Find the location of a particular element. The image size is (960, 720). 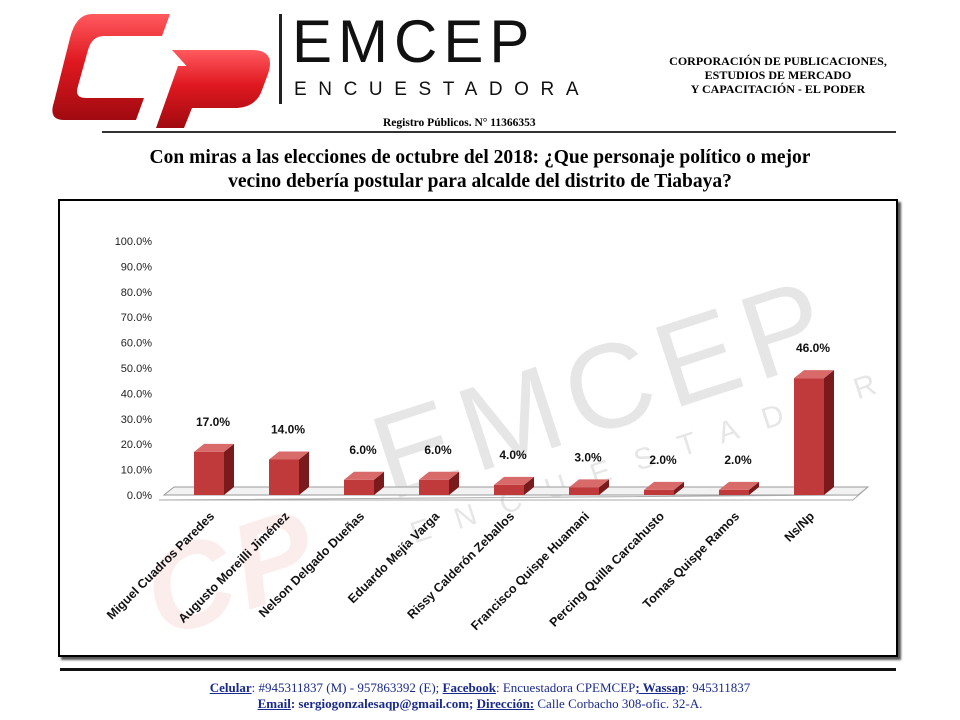

data-label: 17.0% is located at coordinates (213, 422).